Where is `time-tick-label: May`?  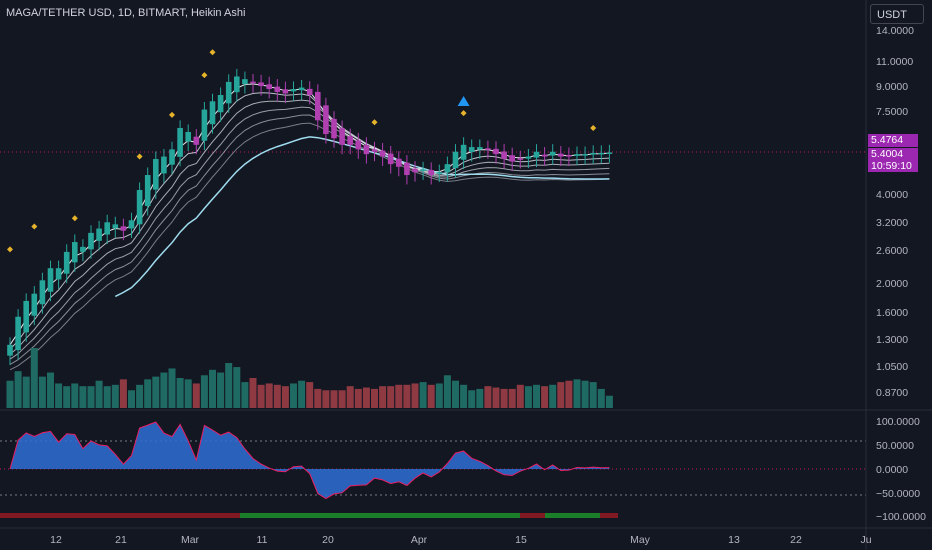
time-tick-label: May is located at coordinates (640, 540).